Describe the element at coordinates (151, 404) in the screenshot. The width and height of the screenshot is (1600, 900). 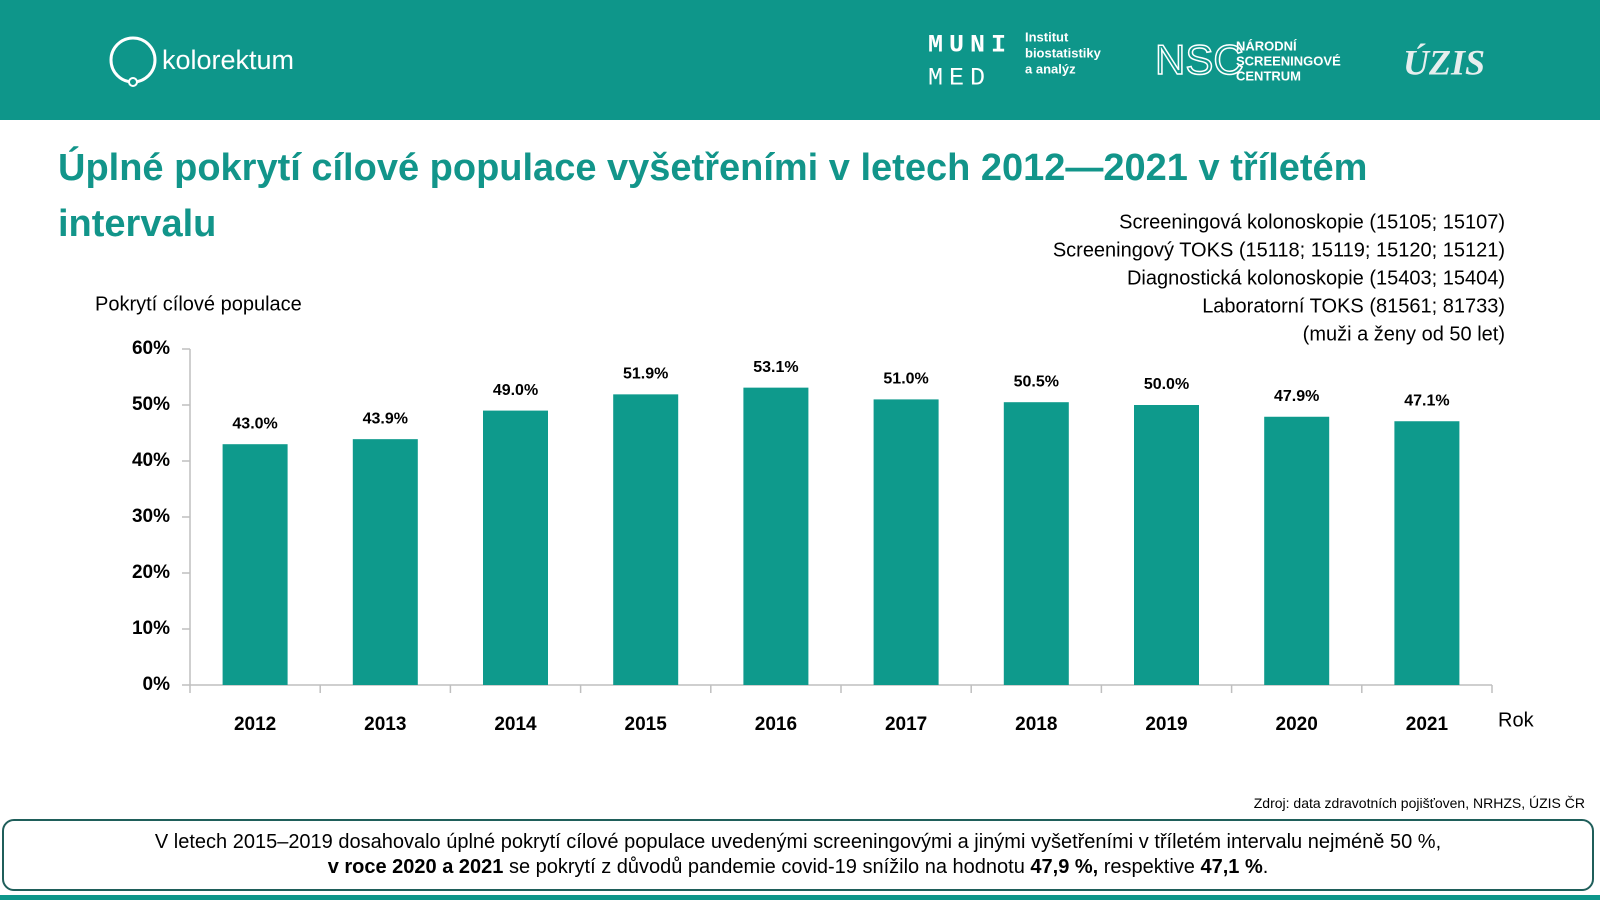
I see `y-tick-label: 50%` at that location.